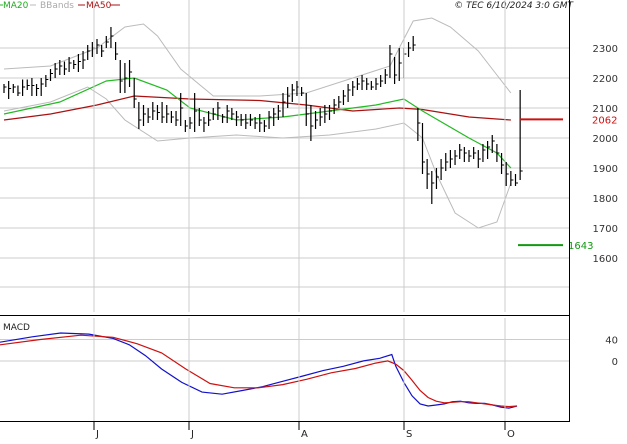  Describe the element at coordinates (605, 139) in the screenshot. I see `price-tick-label: 2000` at that location.